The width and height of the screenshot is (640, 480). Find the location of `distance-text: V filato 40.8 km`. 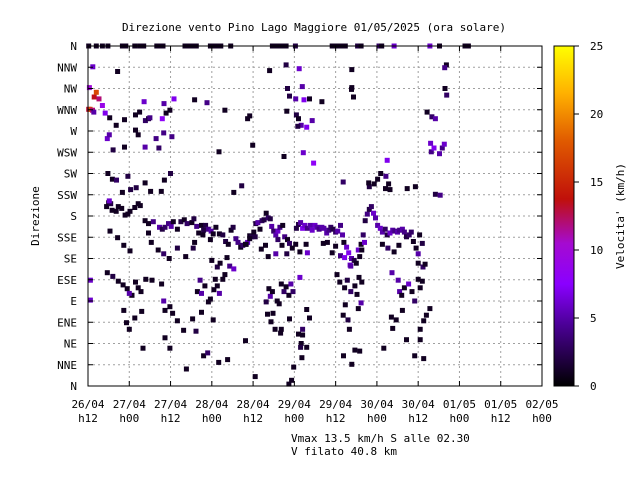

distance-text: V filato 40.8 km is located at coordinates (344, 451).